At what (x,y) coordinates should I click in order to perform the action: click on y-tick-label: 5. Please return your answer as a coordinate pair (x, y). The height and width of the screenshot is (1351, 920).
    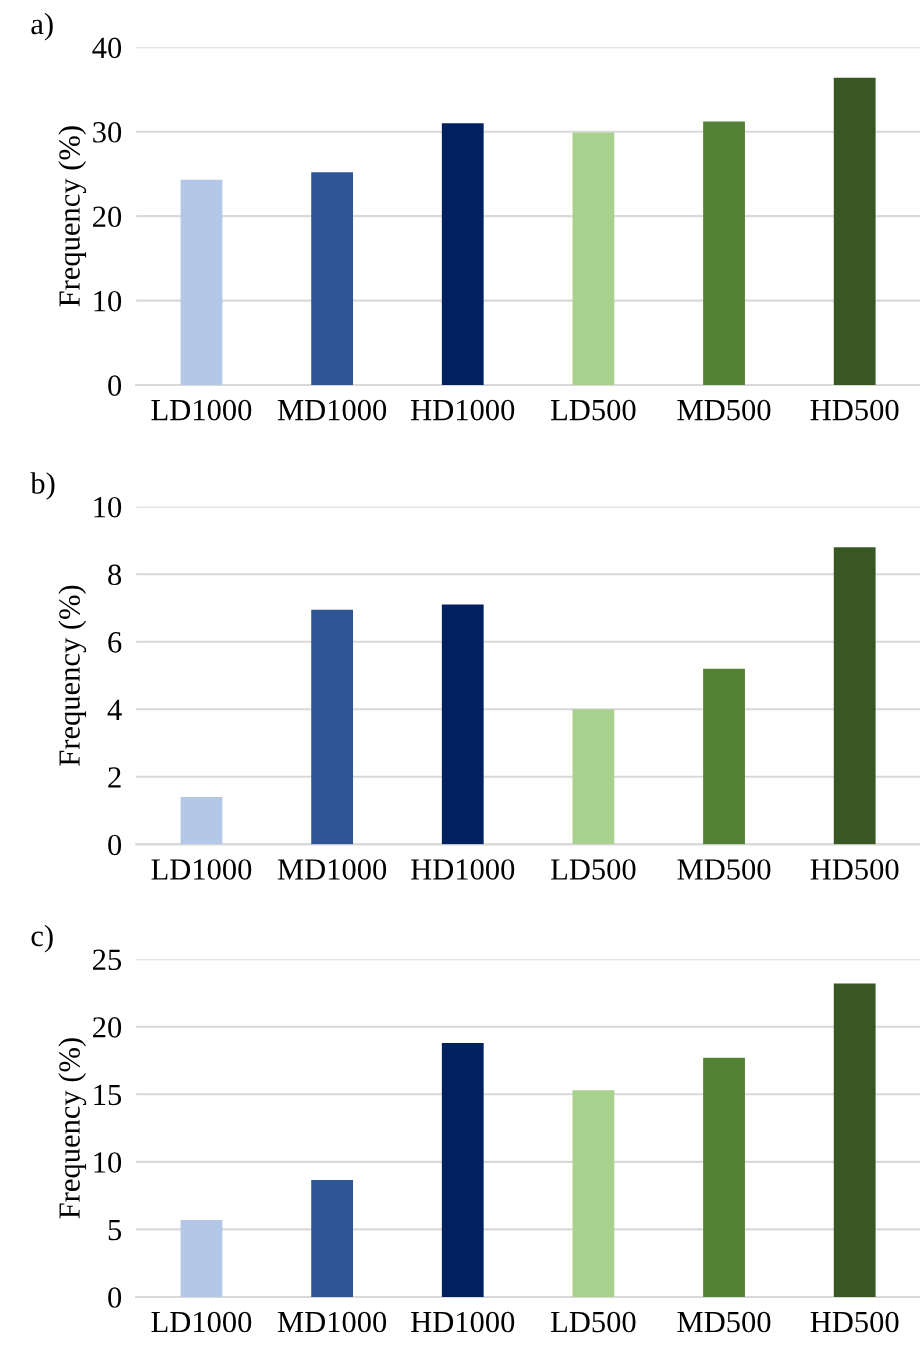
    Looking at the image, I should click on (115, 1230).